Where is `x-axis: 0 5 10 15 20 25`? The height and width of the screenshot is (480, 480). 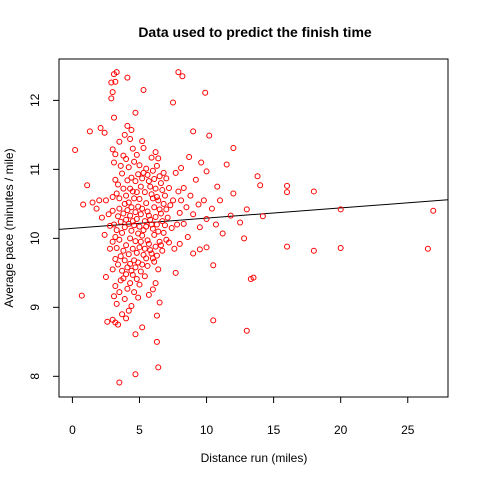 x-axis: 0 5 10 15 20 25 is located at coordinates (242, 417).